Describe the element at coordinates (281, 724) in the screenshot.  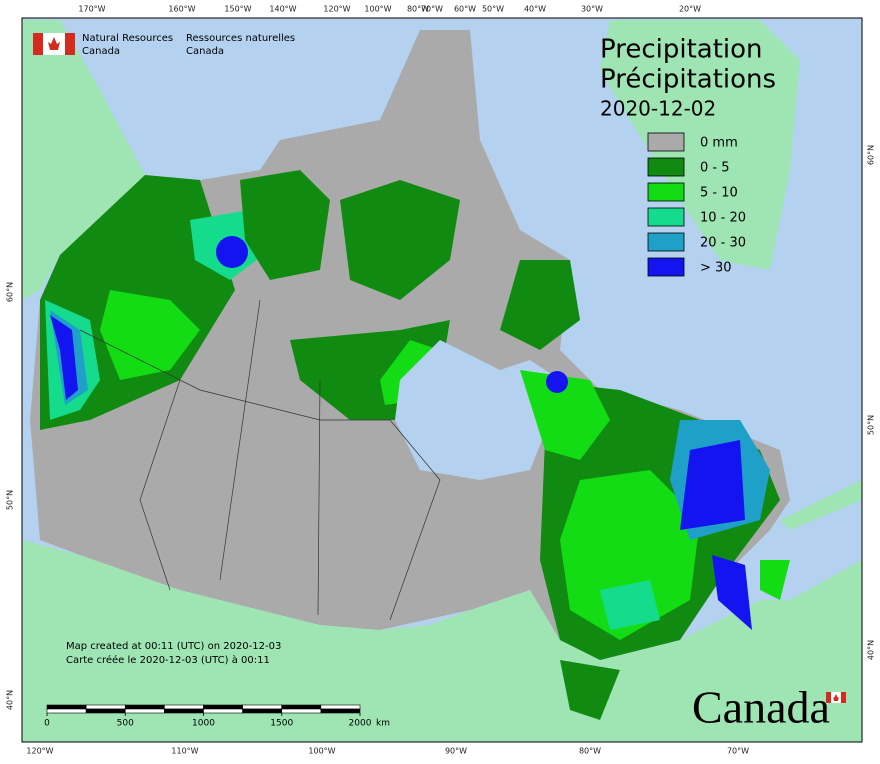
I see `scale-label: 1500` at that location.